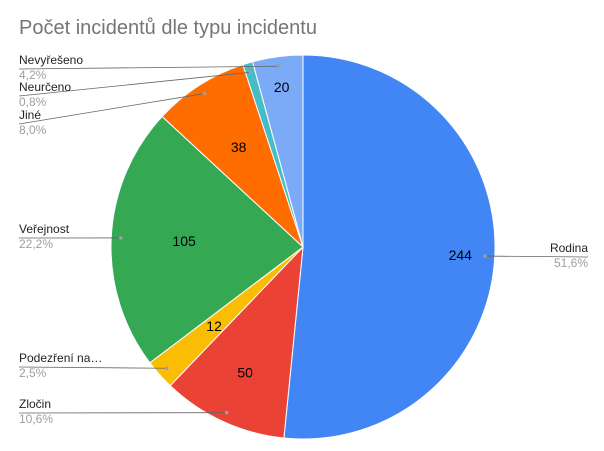  I want to click on slice-percent-label: 51,6%, so click(571, 263).